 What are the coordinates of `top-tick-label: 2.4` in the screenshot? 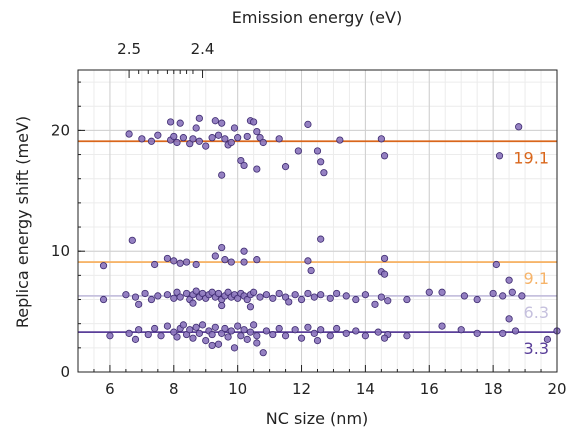 It's located at (203, 49).